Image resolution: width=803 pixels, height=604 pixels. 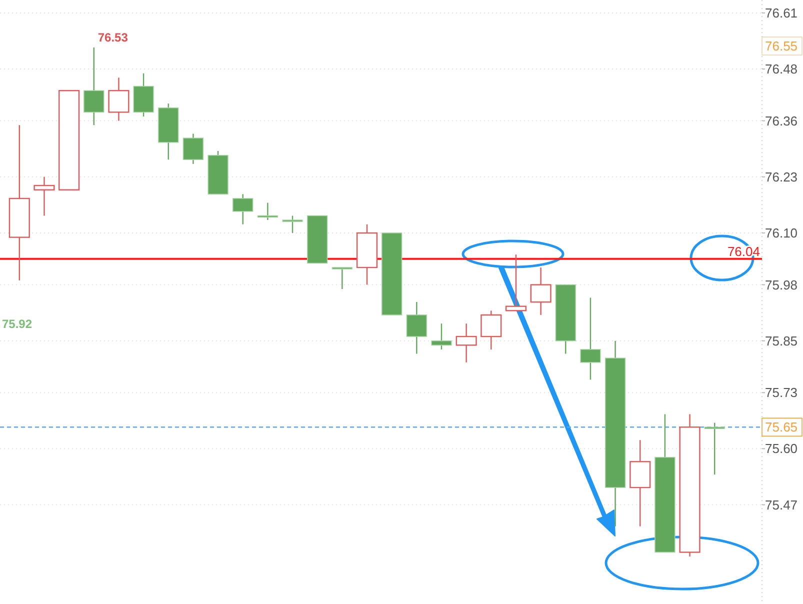 I want to click on y-tick-label: 75.85, so click(x=781, y=340).